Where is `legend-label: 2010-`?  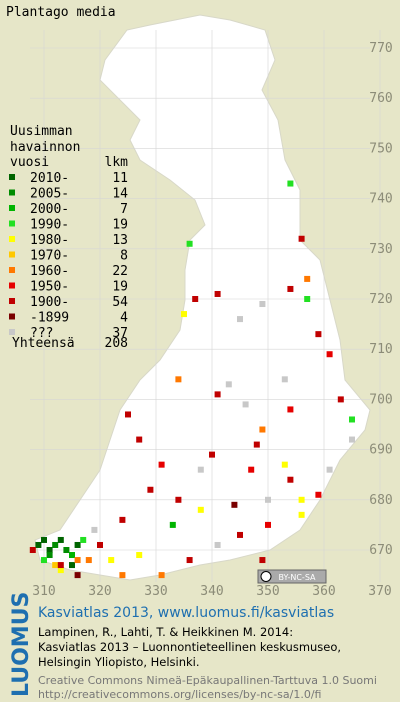 legend-label: 2010- is located at coordinates (49, 178).